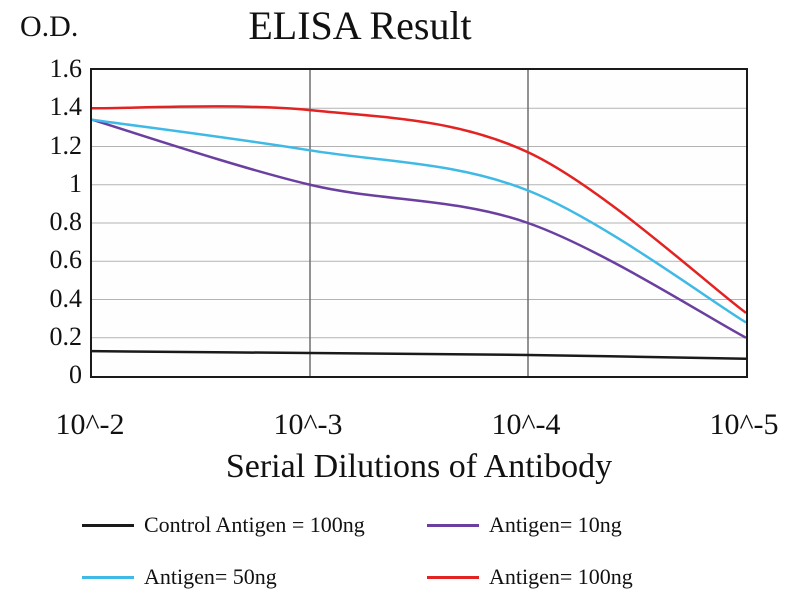 The image size is (800, 600). I want to click on legend-label: Control Antigen = 100ng, so click(254, 524).